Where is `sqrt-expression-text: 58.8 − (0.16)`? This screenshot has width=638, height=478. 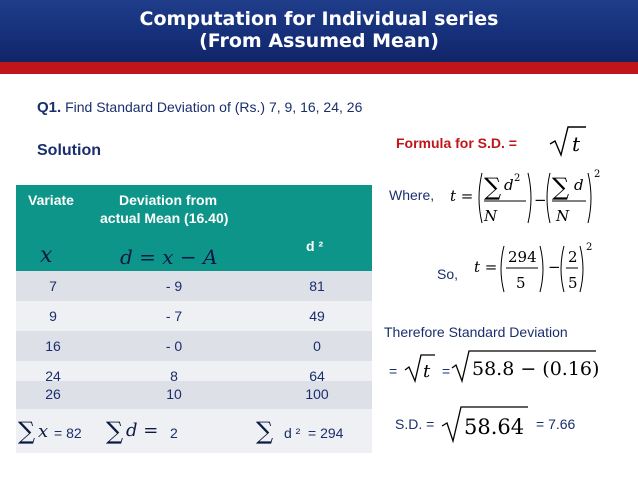 sqrt-expression-text: 58.8 − (0.16) is located at coordinates (535, 369).